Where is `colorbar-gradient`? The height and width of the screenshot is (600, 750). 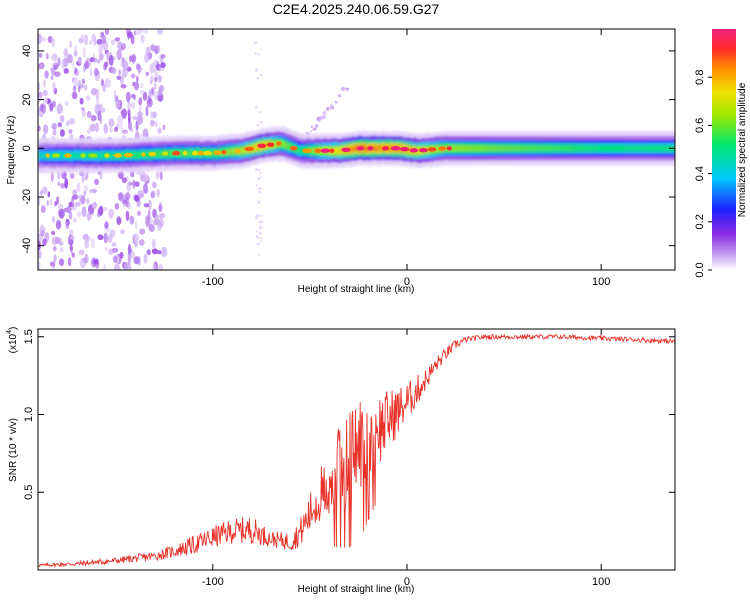 colorbar-gradient is located at coordinates (724, 149).